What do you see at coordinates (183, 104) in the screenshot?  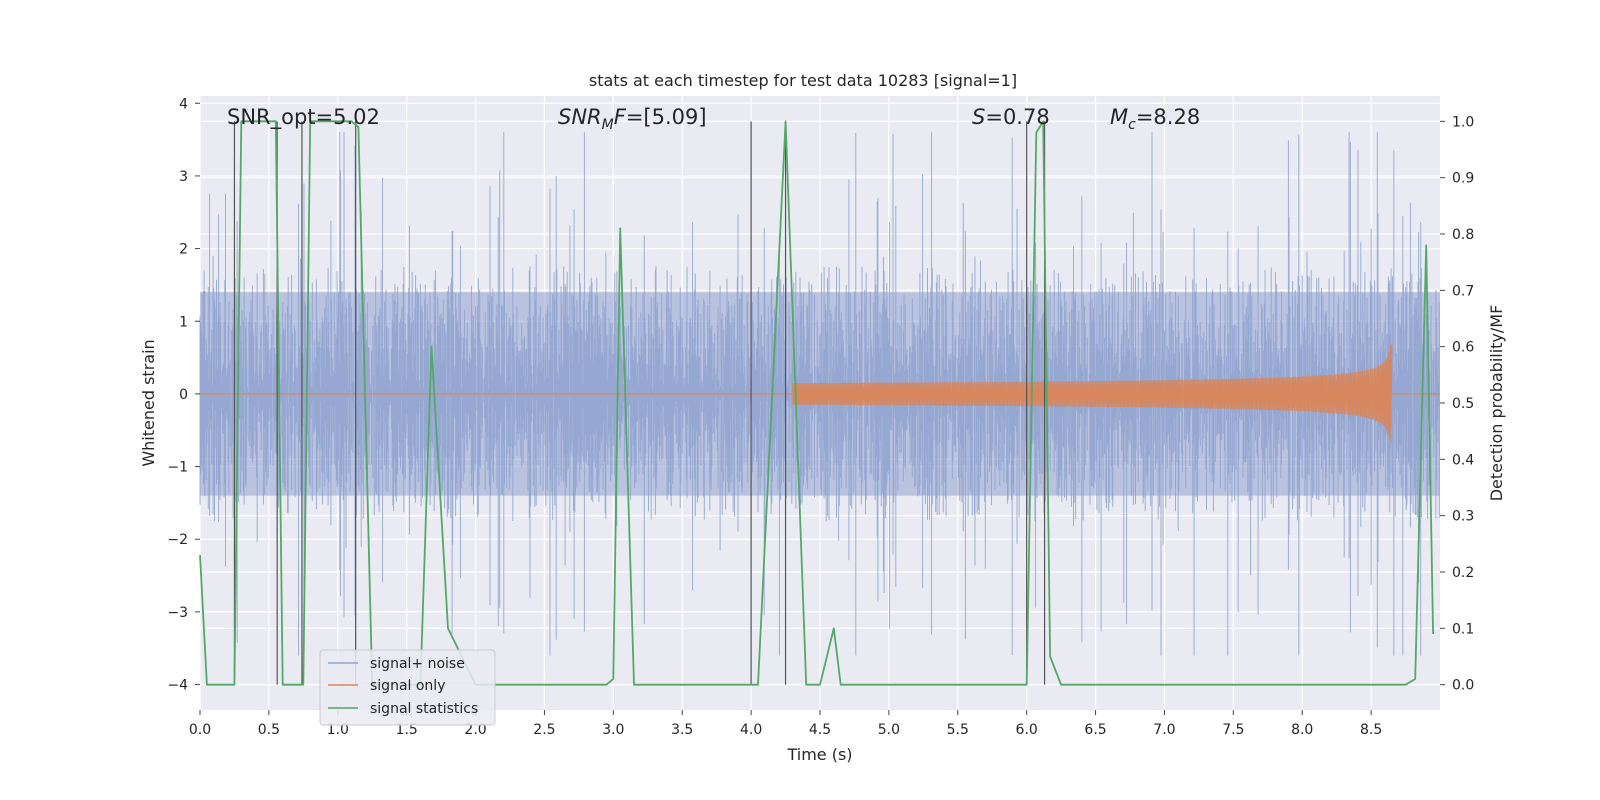 I see `y-tick-label: 4` at bounding box center [183, 104].